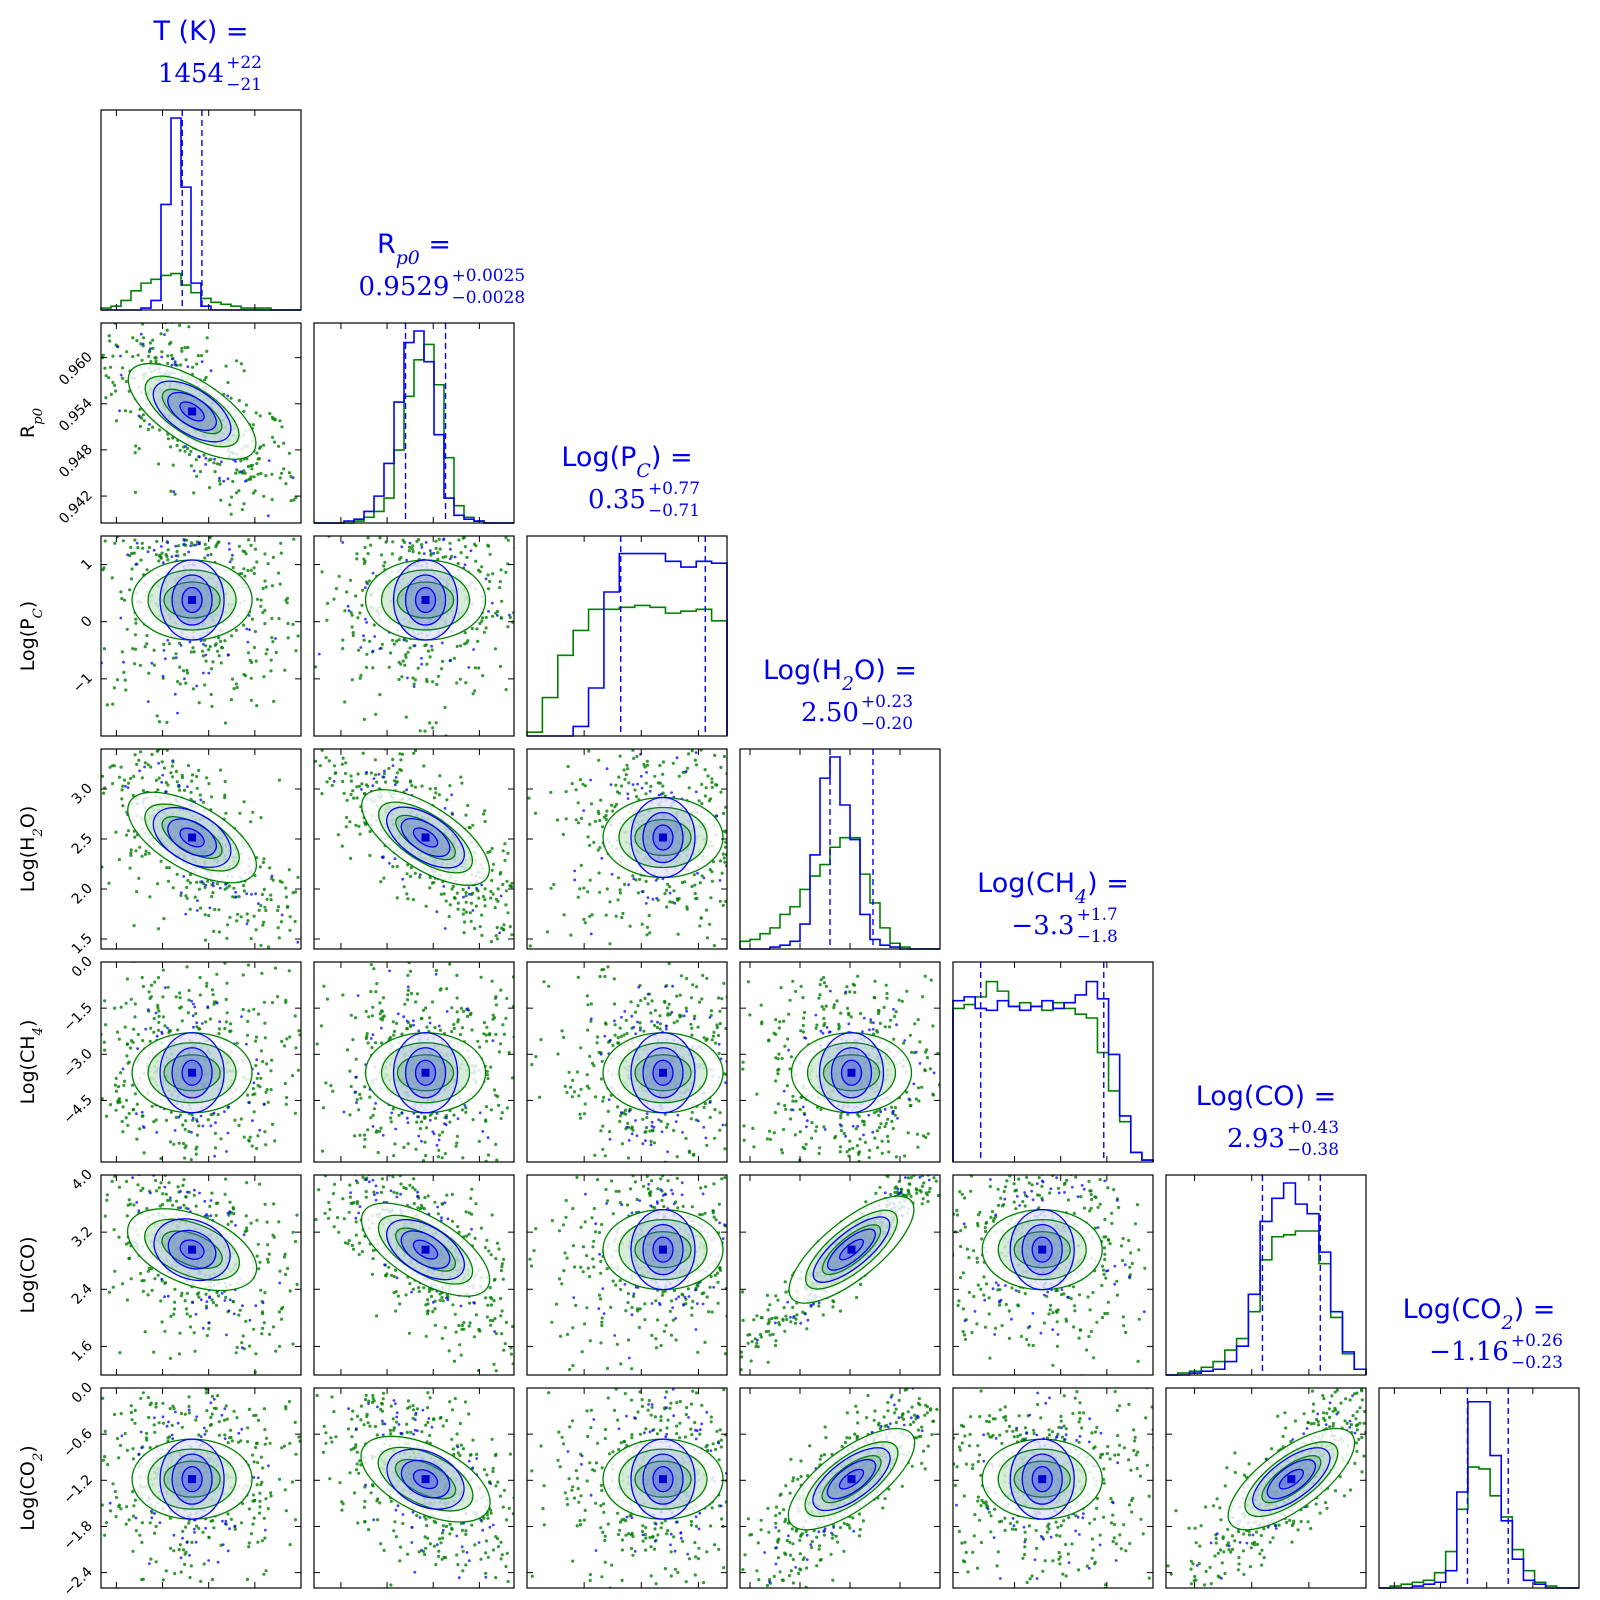 Image resolution: width=1600 pixels, height=1600 pixels. I want to click on param-plus-CO: +0.43, so click(1313, 1128).